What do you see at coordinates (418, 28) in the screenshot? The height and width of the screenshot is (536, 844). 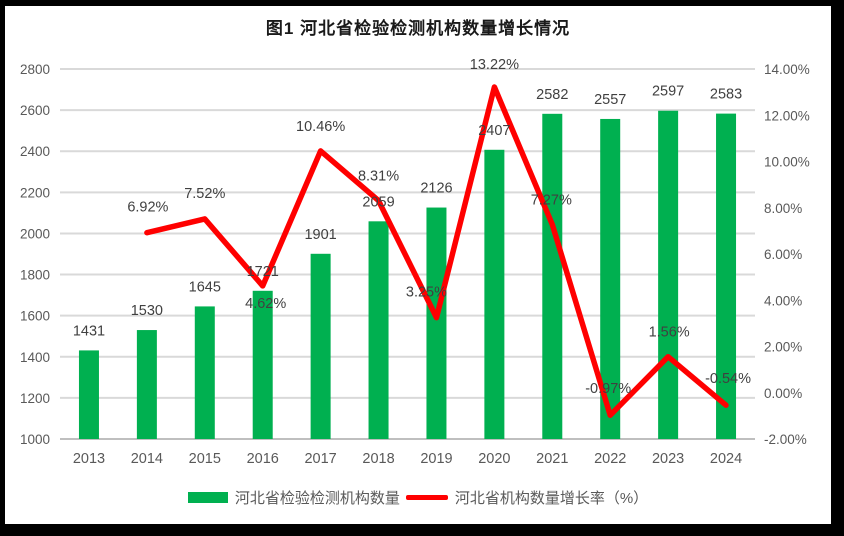 I see `chart-title: 图1 河北省检验检测机构数量增长情况` at bounding box center [418, 28].